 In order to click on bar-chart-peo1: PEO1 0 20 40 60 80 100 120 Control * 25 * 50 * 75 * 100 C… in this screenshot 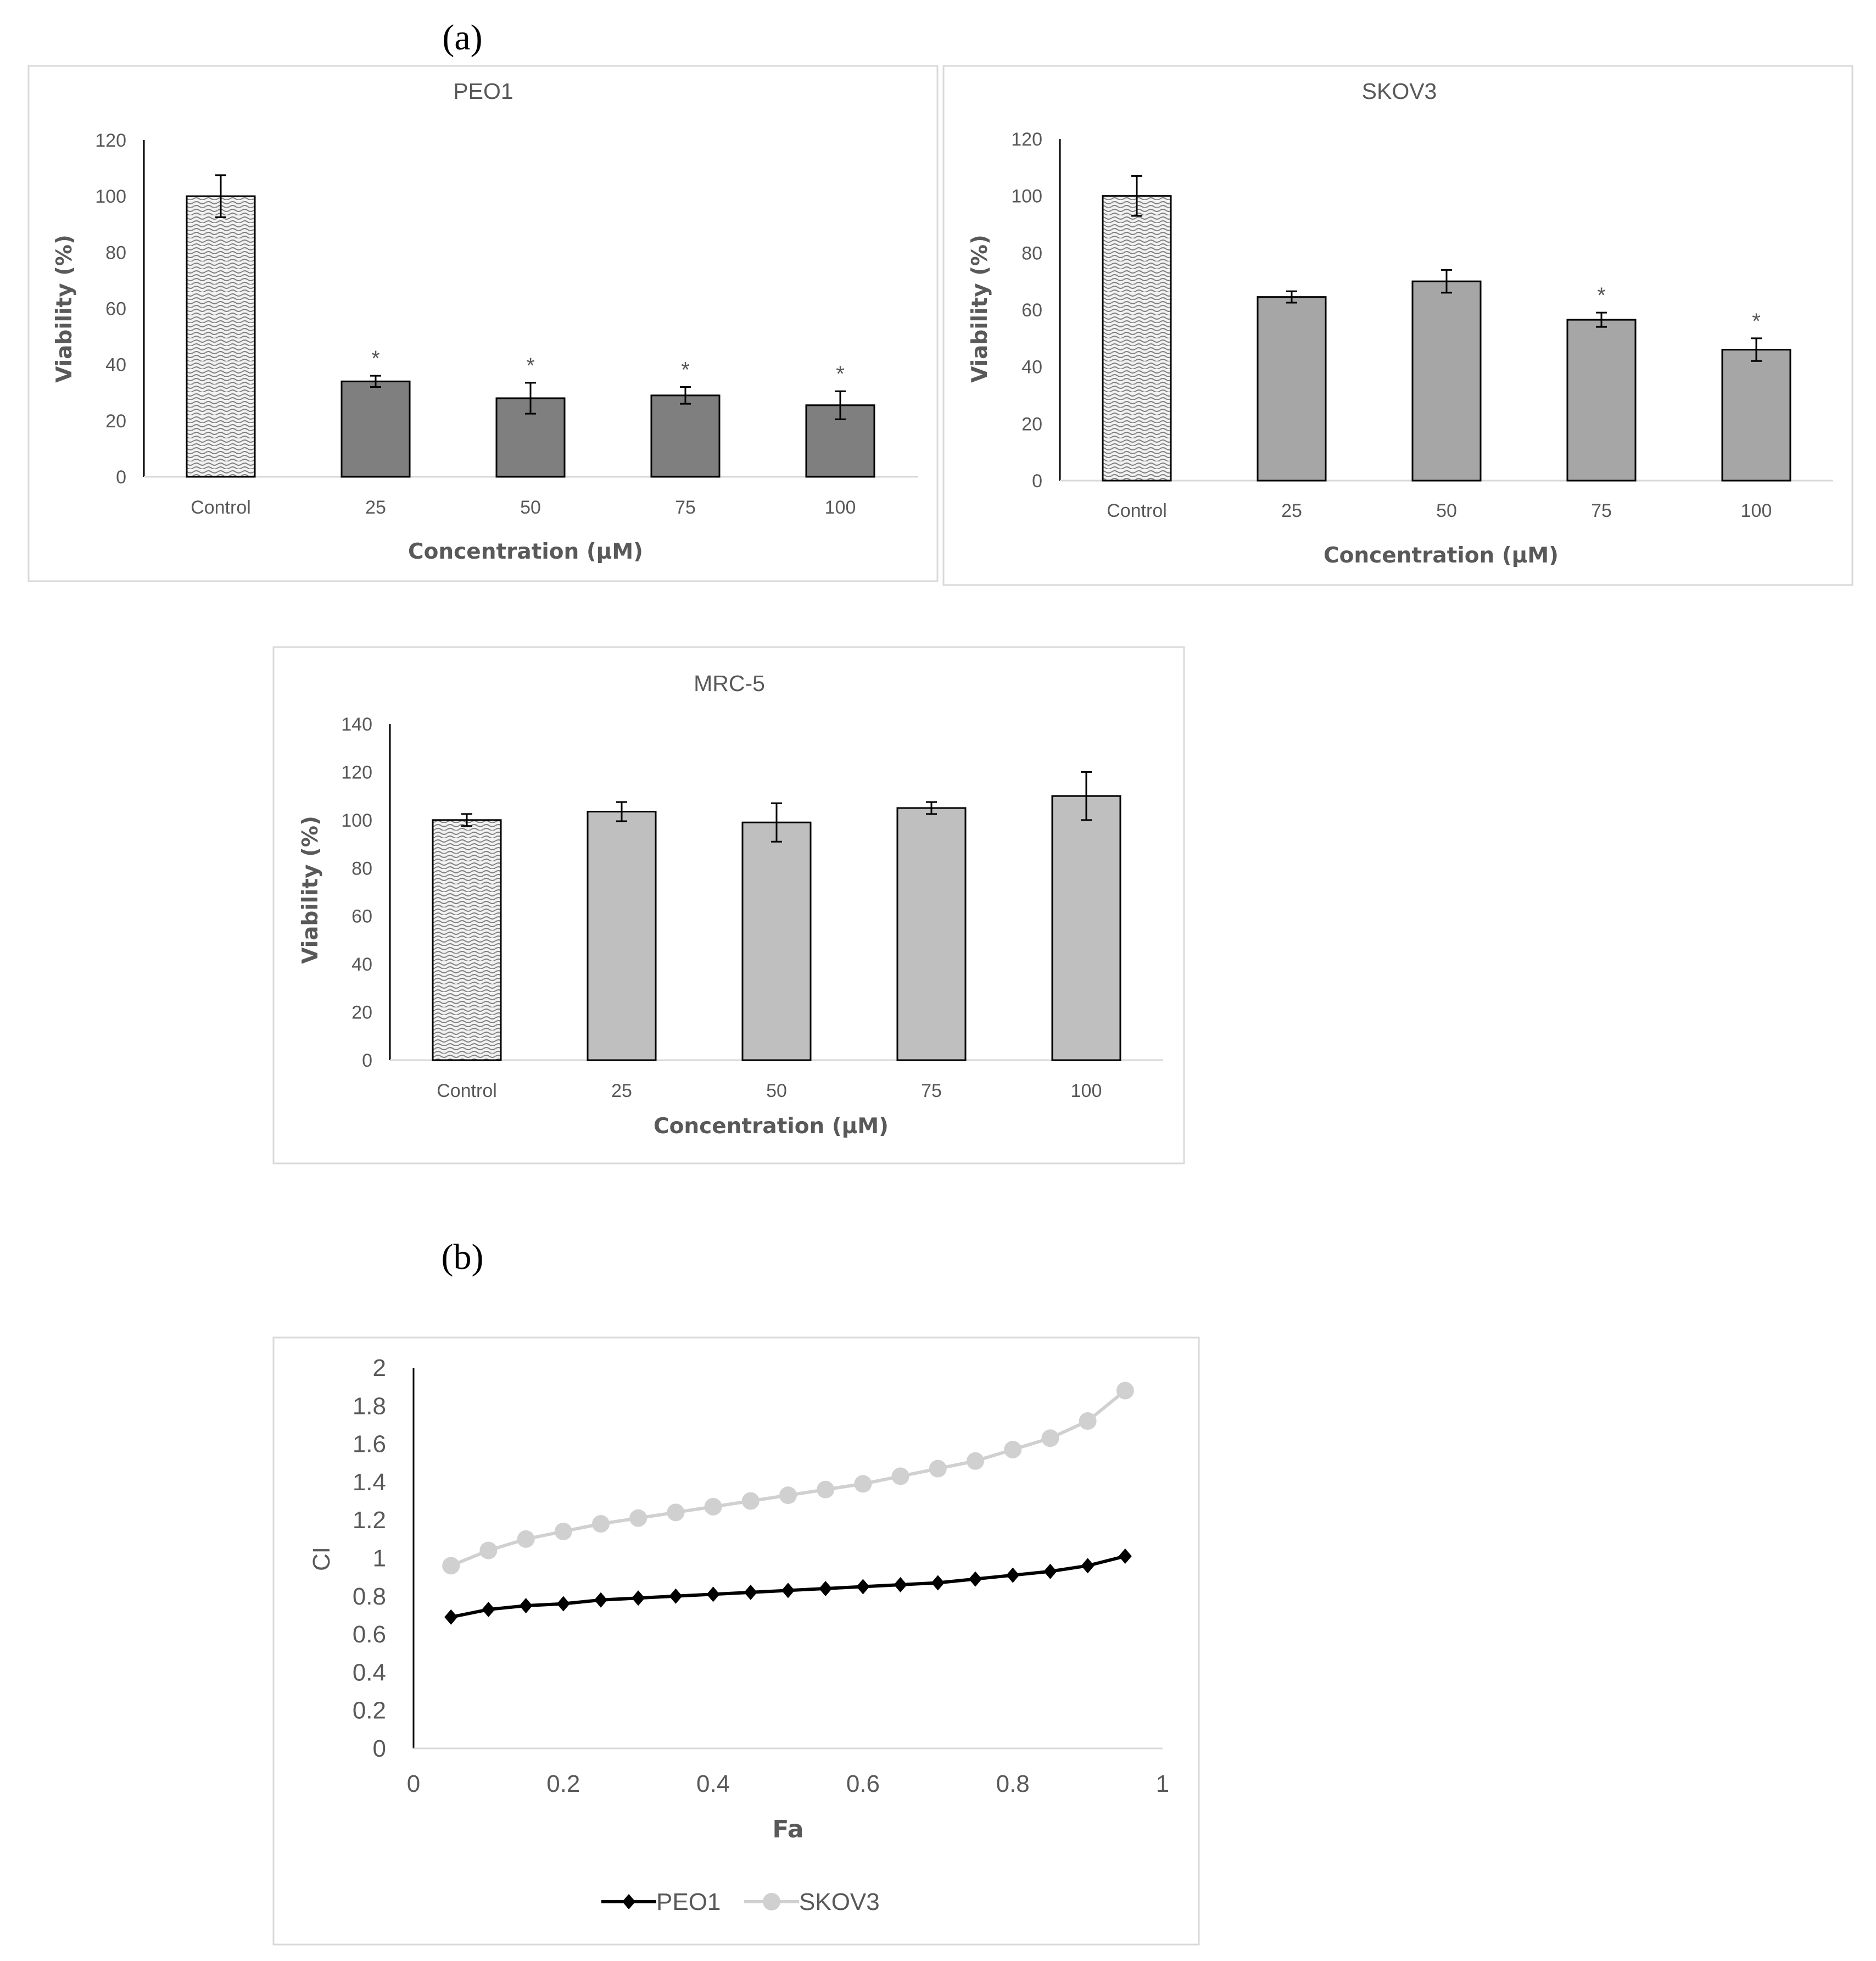, I will do `click(485, 322)`.